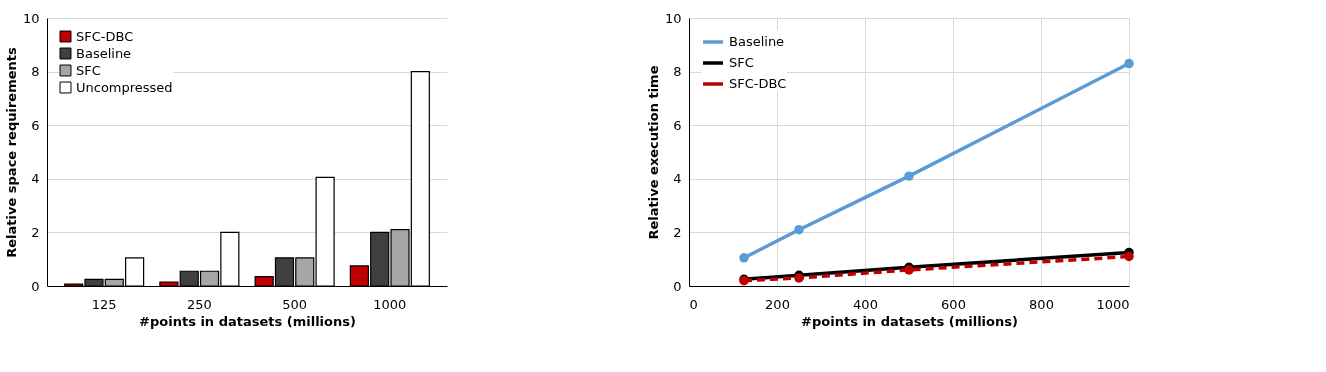 The height and width of the screenshot is (372, 1326). What do you see at coordinates (295, 304) in the screenshot?
I see `x-tick-label: 500` at bounding box center [295, 304].